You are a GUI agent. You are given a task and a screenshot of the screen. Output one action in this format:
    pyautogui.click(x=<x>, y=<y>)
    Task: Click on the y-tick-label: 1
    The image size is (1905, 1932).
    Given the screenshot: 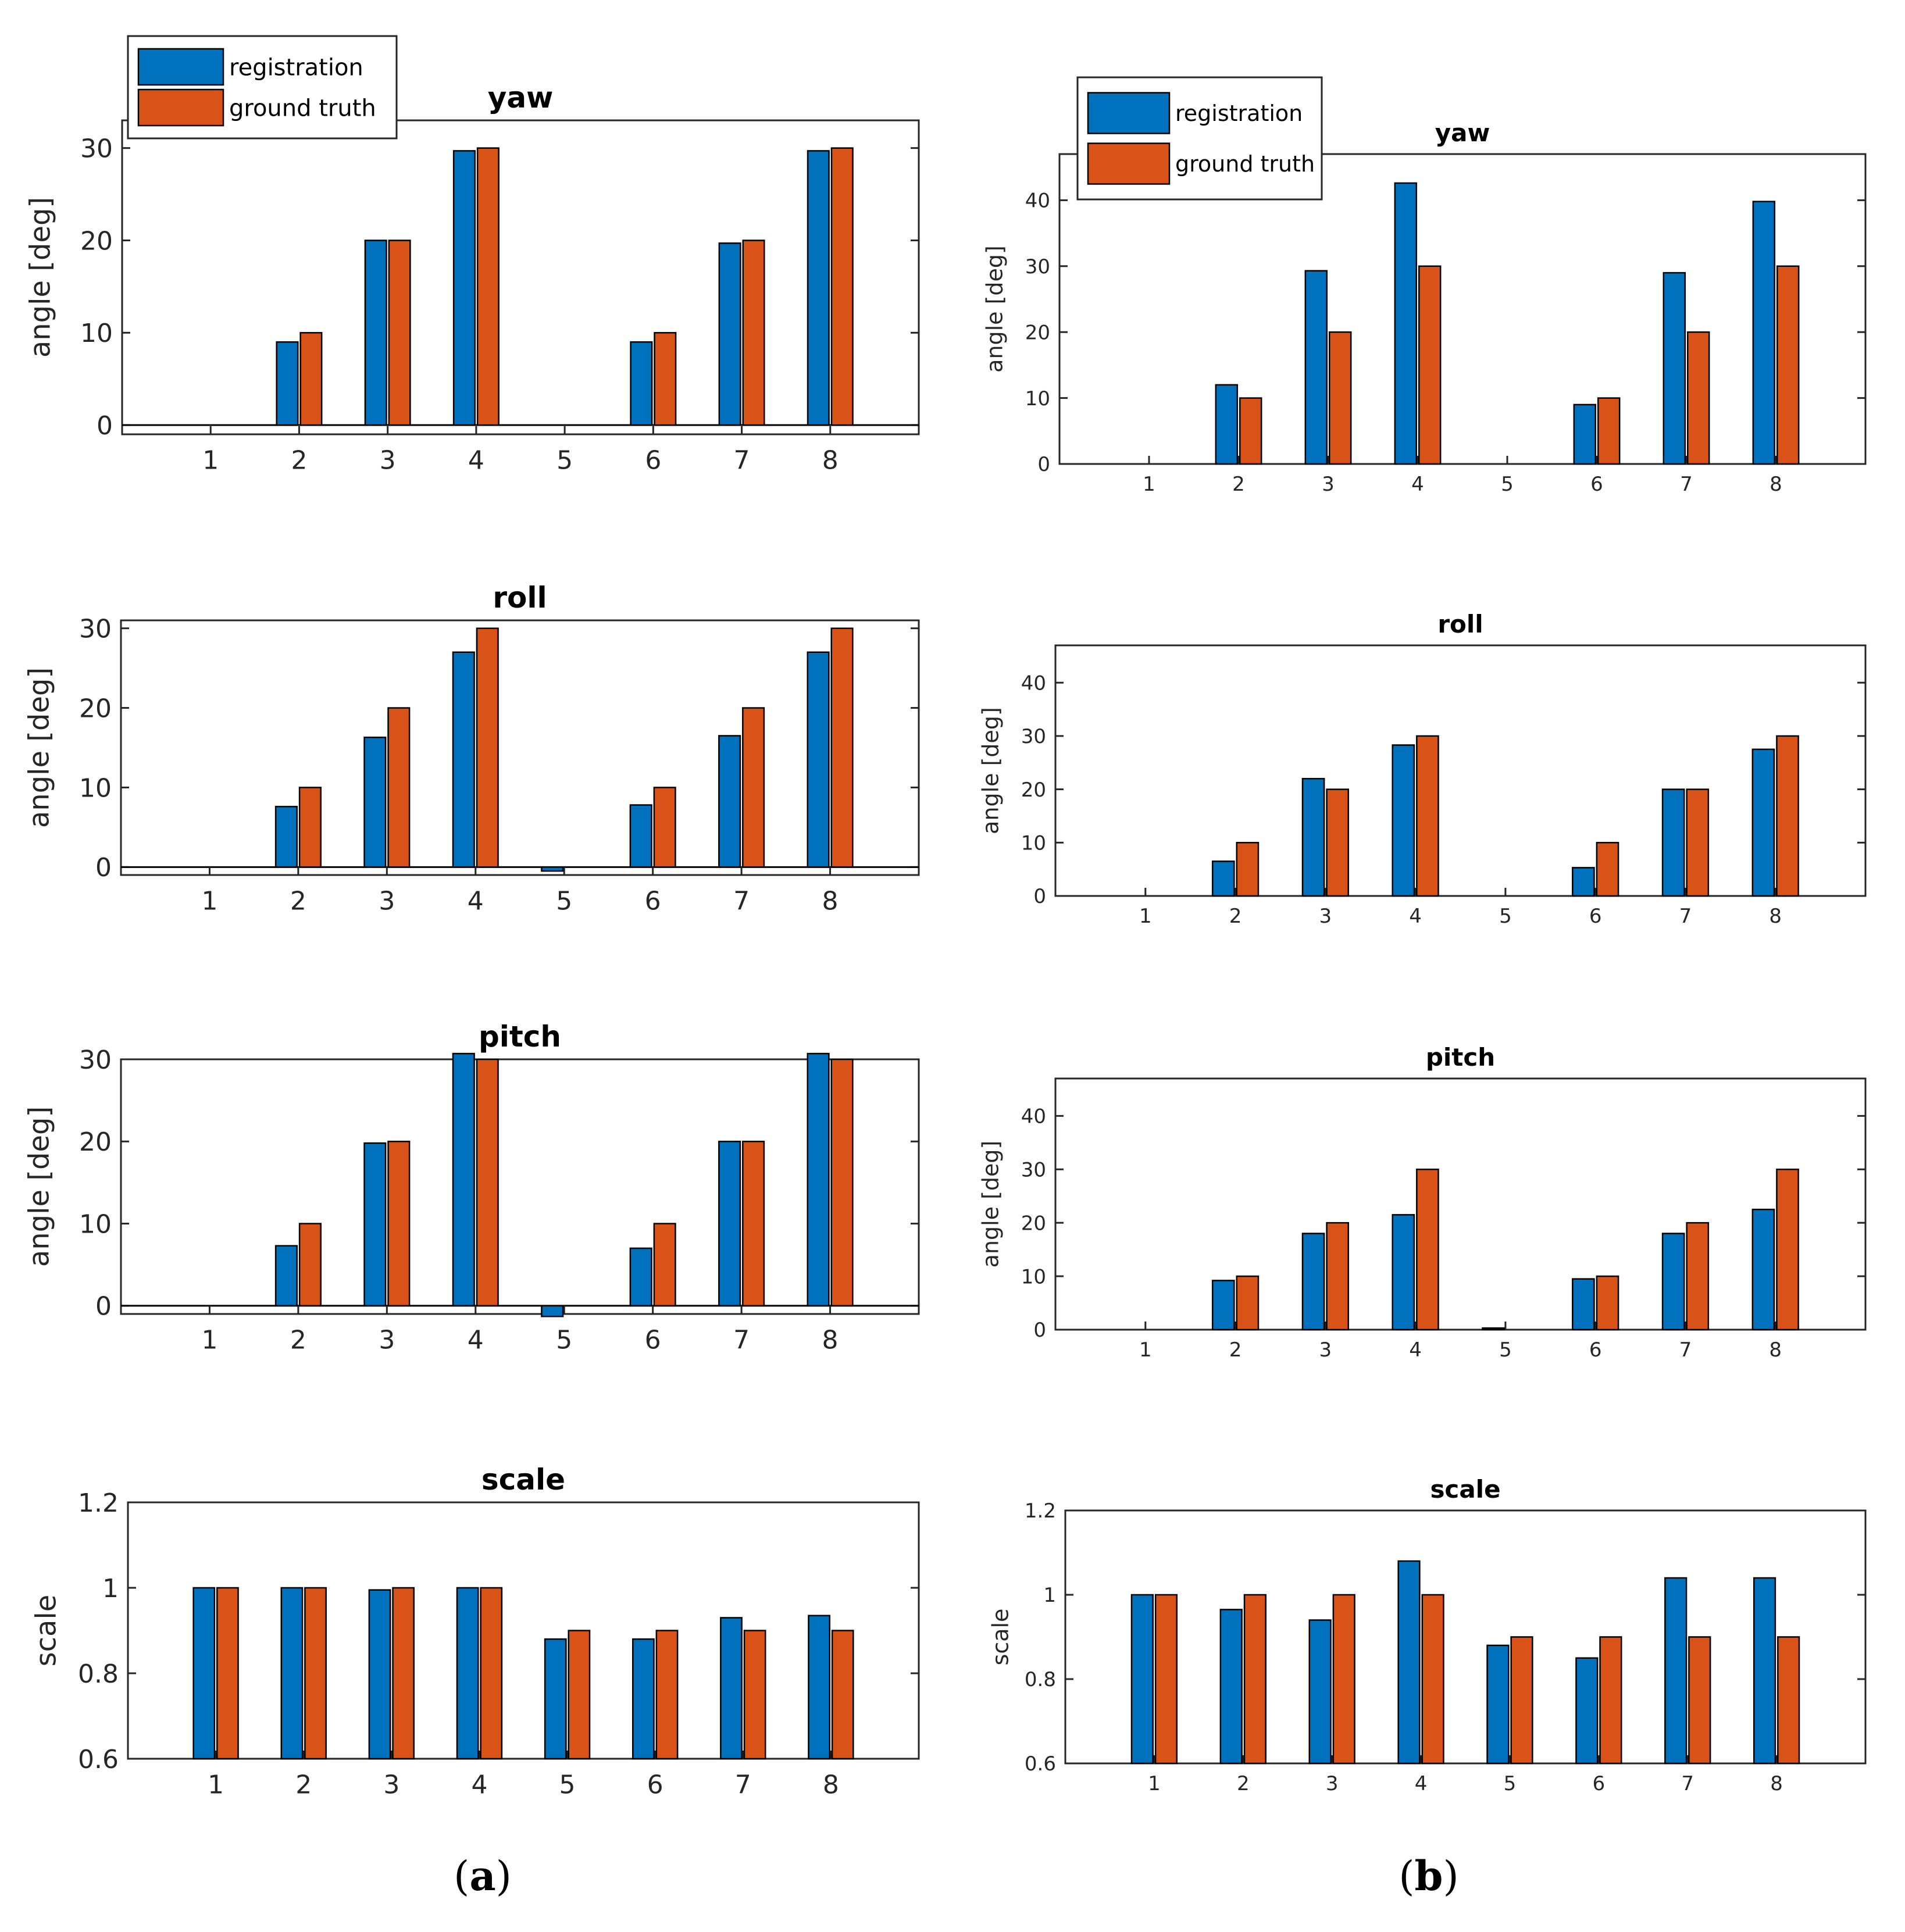 What is the action you would take?
    pyautogui.click(x=1049, y=1595)
    